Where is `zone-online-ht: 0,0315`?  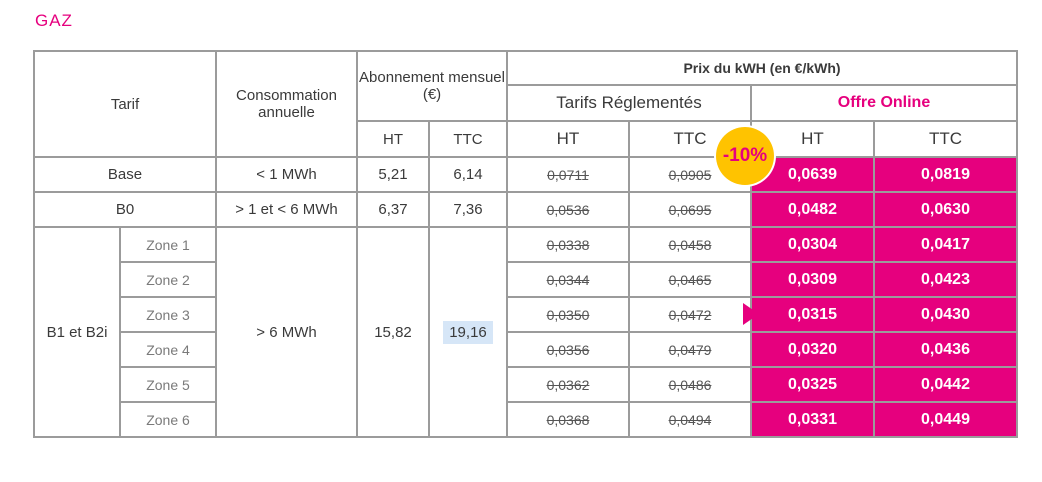 zone-online-ht: 0,0315 is located at coordinates (812, 314).